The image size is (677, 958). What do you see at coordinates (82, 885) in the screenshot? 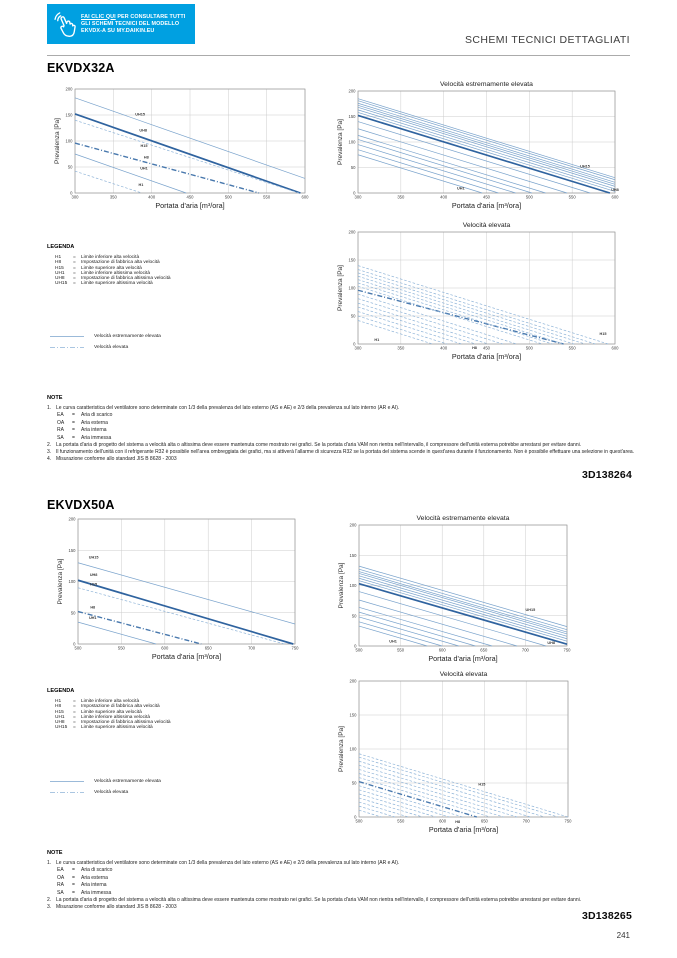
I see `note-abbreviation: RA = Aria interna` at bounding box center [82, 885].